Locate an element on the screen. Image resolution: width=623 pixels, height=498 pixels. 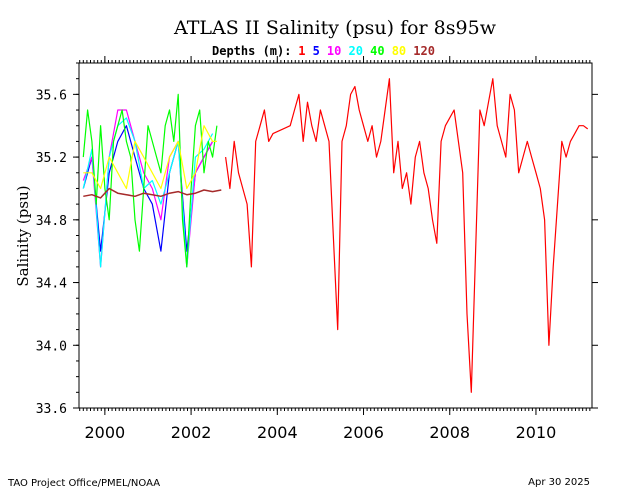
x-tick-label: 2002 is located at coordinates (191, 432).